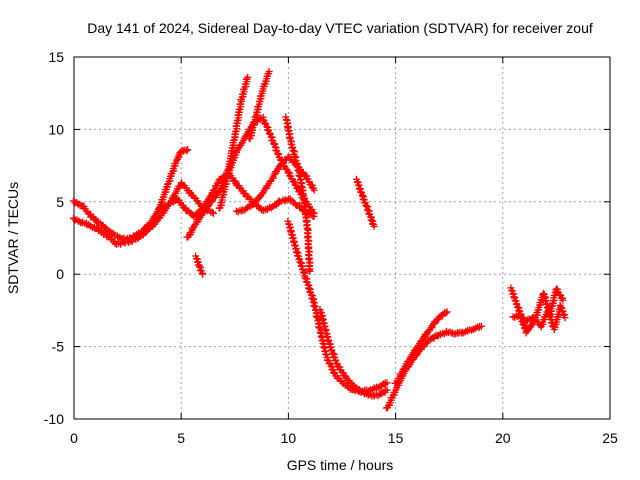 This screenshot has width=640, height=480. I want to click on y-tick-label: 5, so click(60, 202).